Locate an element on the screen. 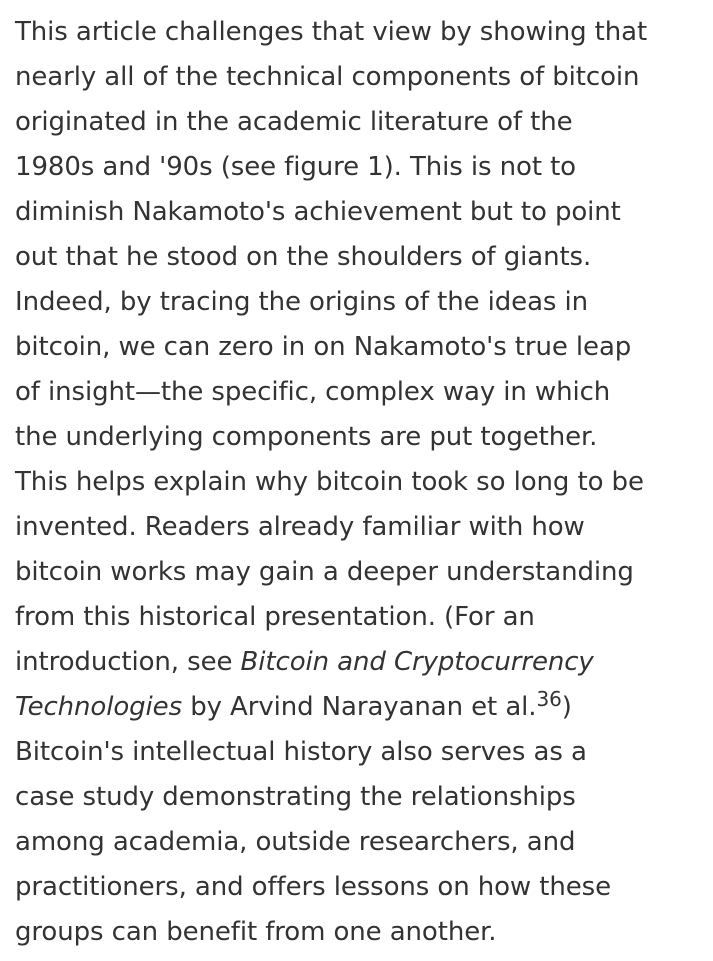 This screenshot has width=713, height=961. author-attribution: by Arvind Narayanan et al. is located at coordinates (359, 707).